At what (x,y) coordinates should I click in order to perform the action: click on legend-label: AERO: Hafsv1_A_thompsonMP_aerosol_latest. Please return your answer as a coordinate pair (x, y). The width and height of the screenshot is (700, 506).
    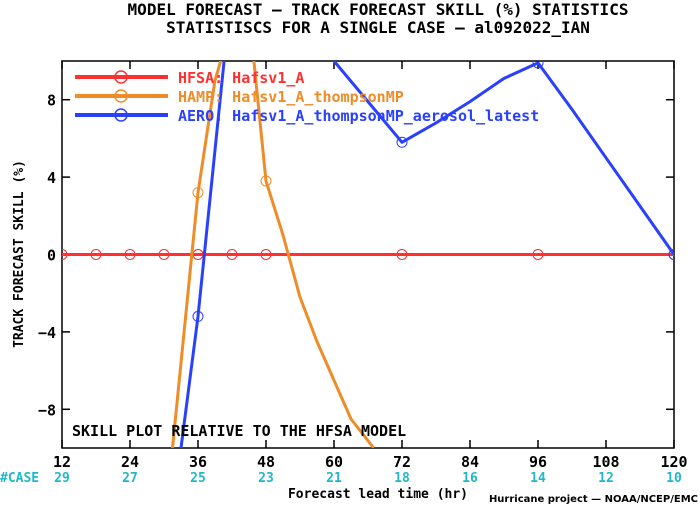
    Looking at the image, I should click on (358, 116).